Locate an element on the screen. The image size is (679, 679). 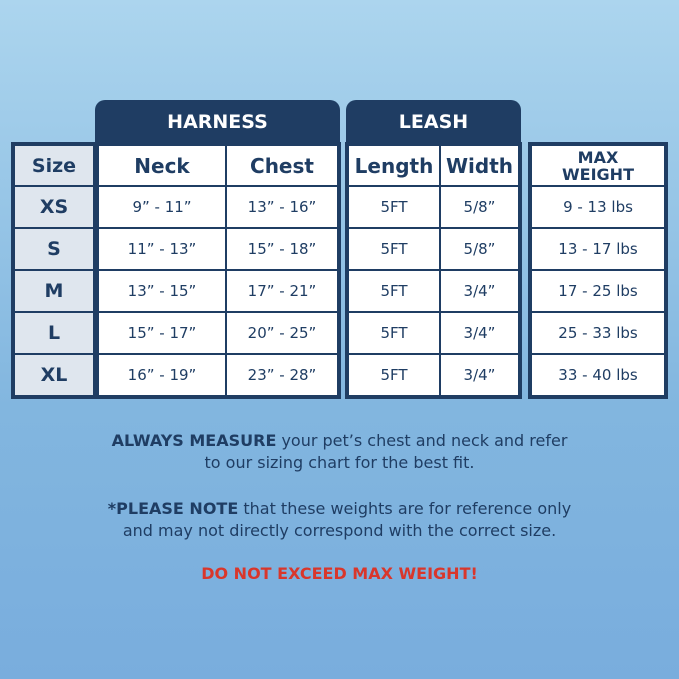
group-header: LEASH is located at coordinates (433, 122).